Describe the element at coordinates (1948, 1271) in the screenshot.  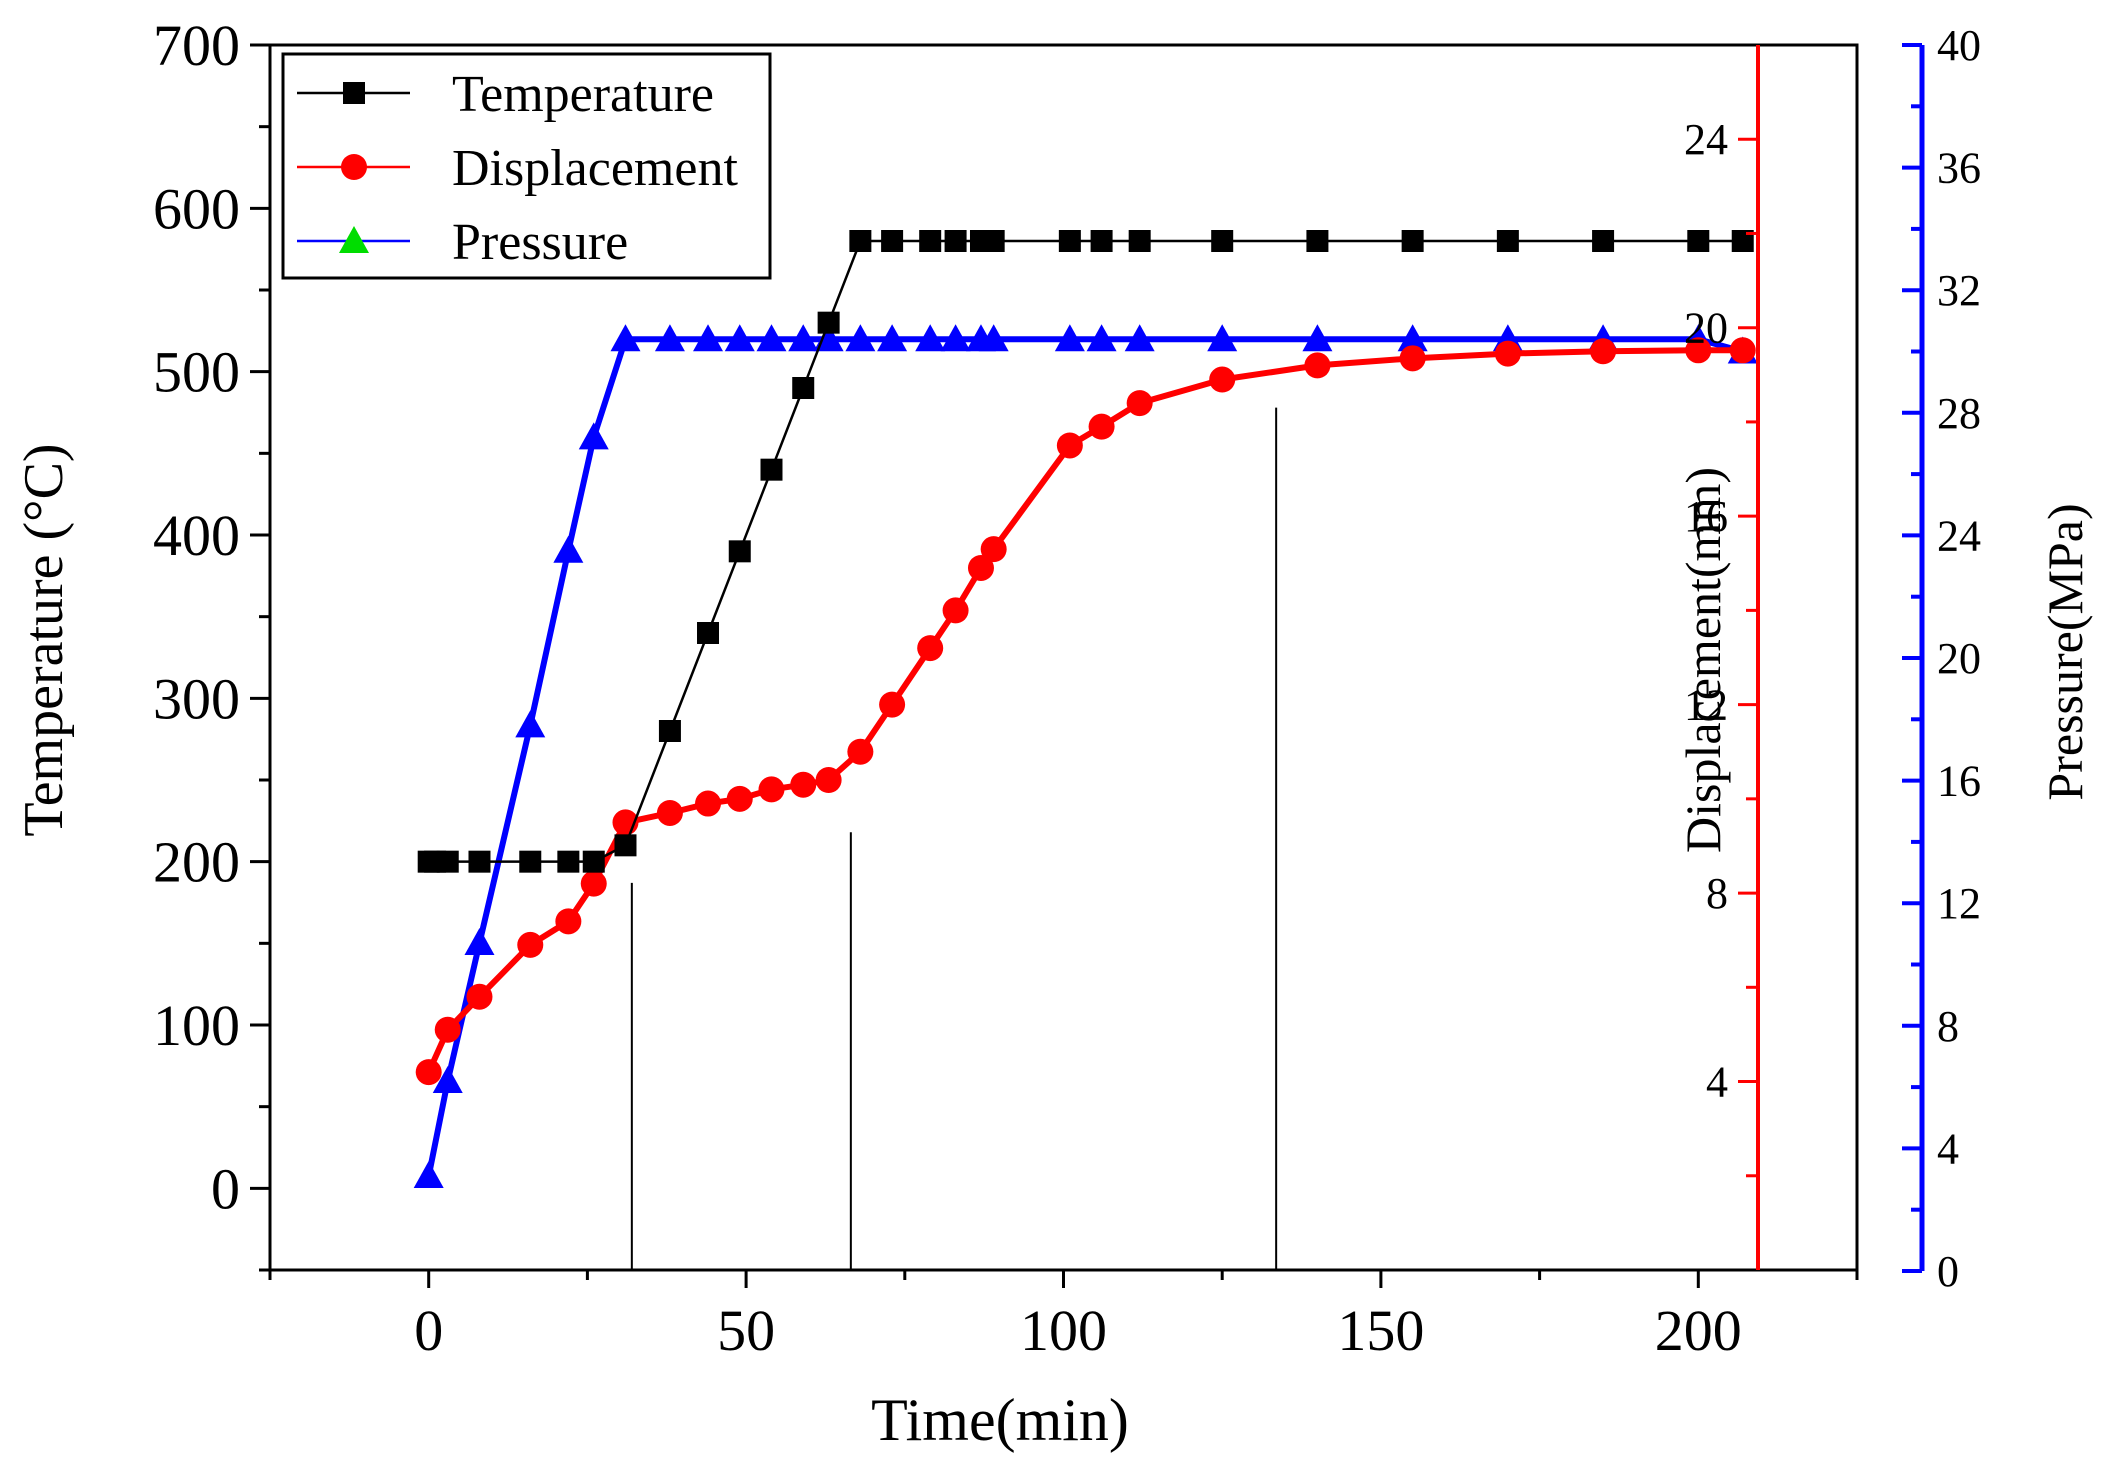
I see `pressure-tick-label: 0` at that location.